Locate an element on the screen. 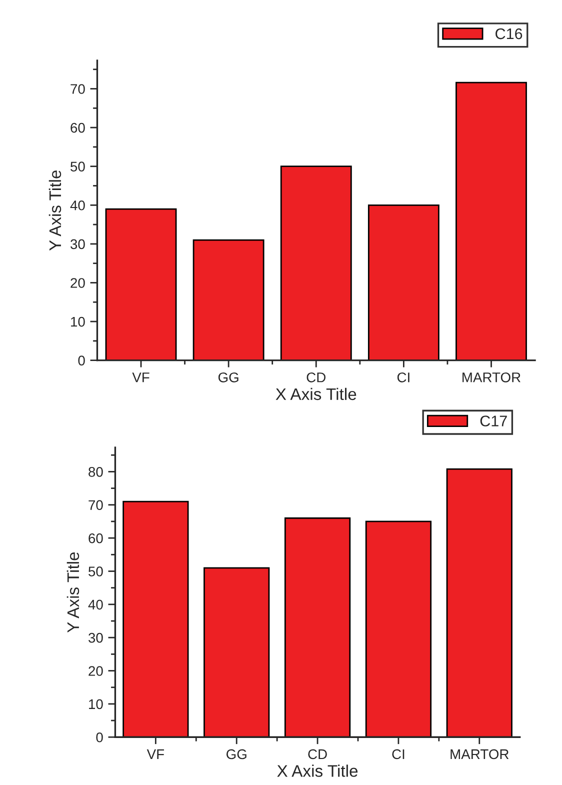  legend-label: C17 is located at coordinates (493, 421).